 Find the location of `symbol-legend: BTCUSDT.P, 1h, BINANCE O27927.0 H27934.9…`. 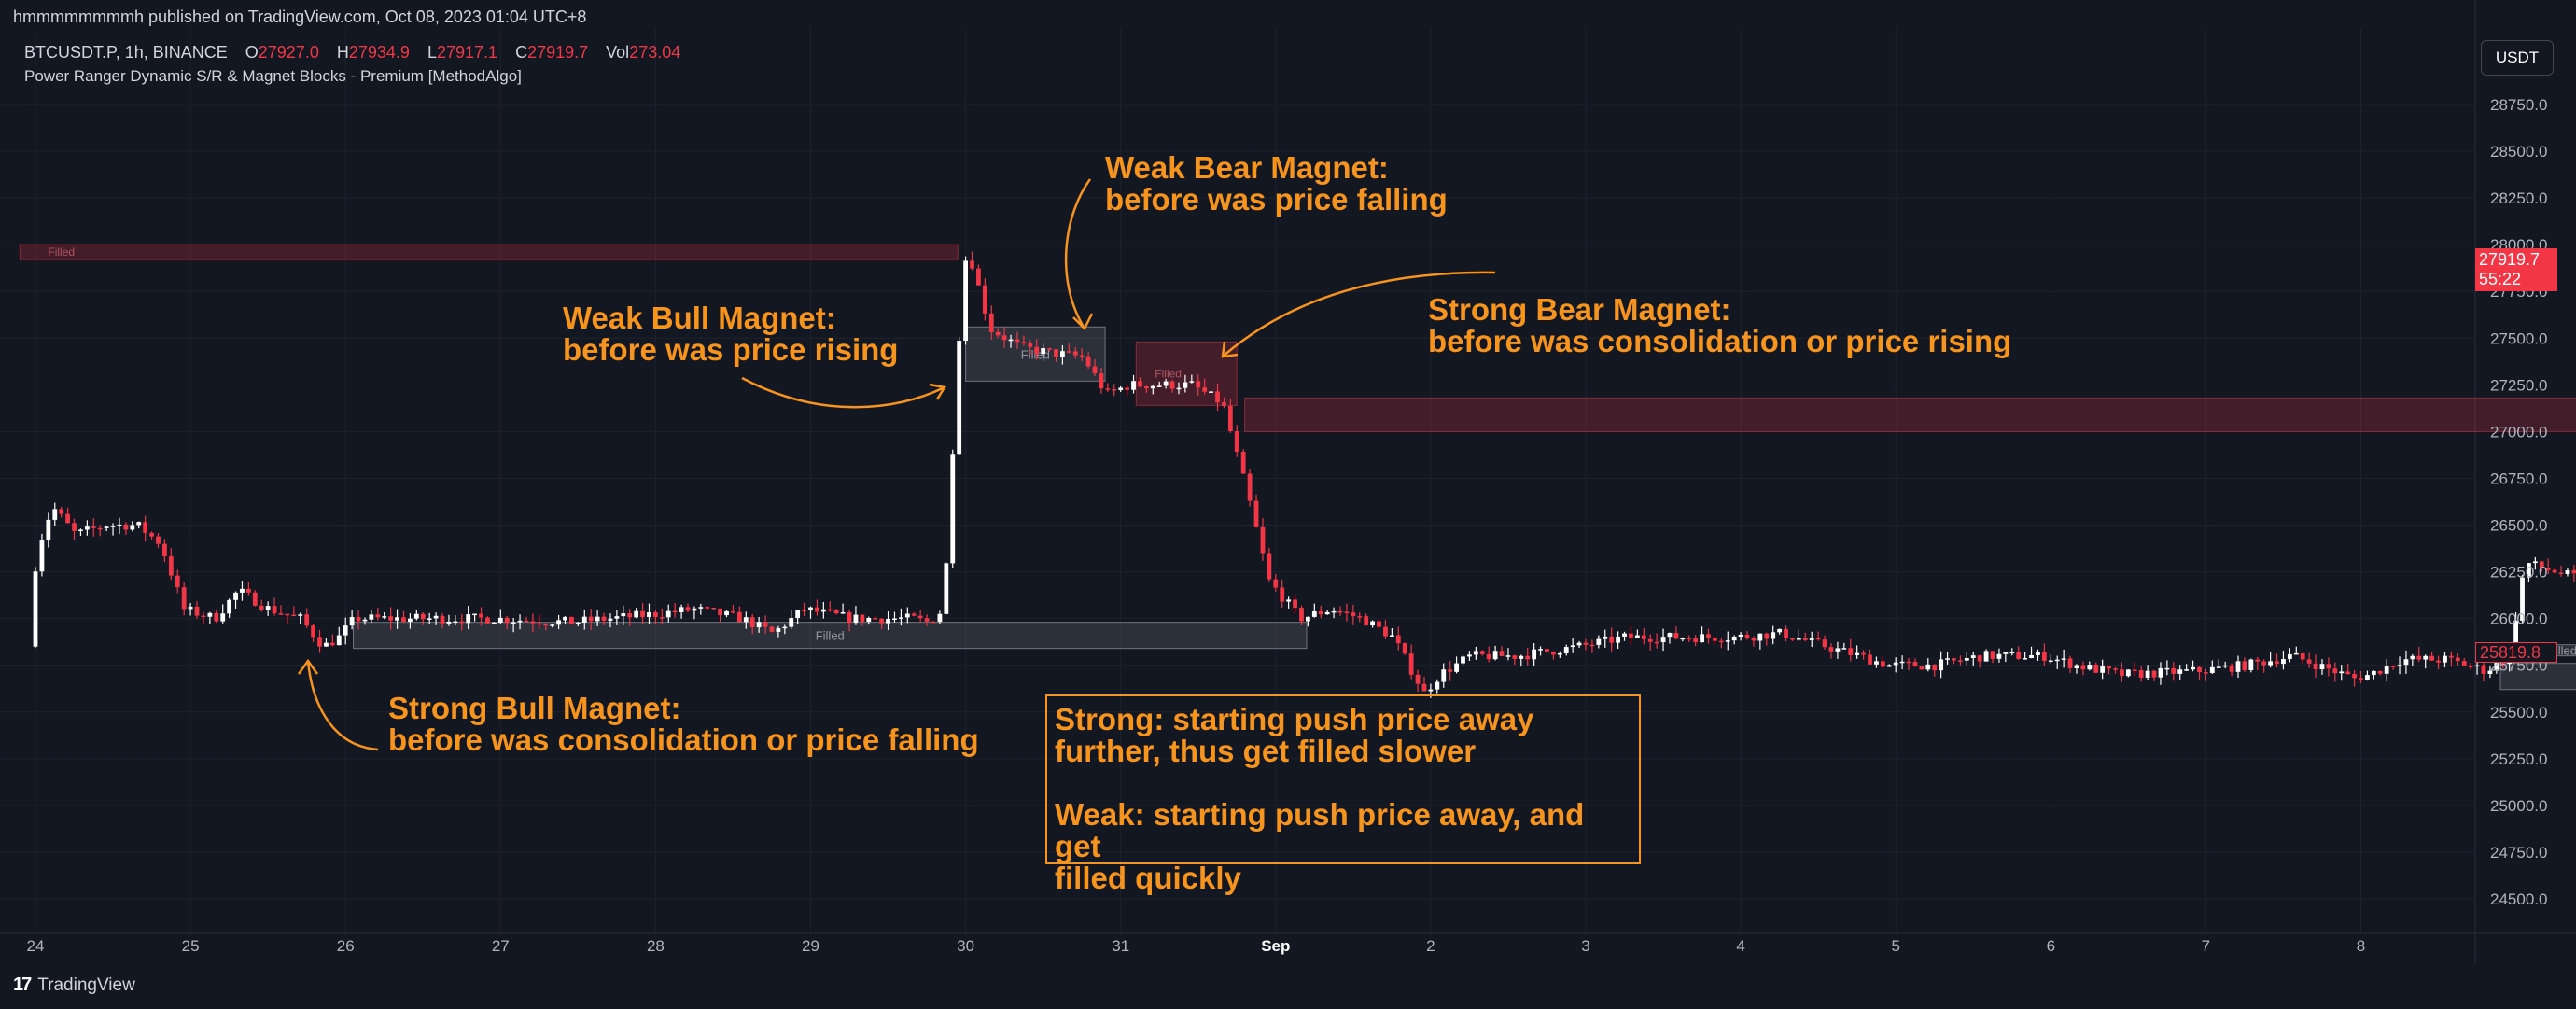

symbol-legend: BTCUSDT.P, 1h, BINANCE O27927.0 H27934.9… is located at coordinates (352, 53).